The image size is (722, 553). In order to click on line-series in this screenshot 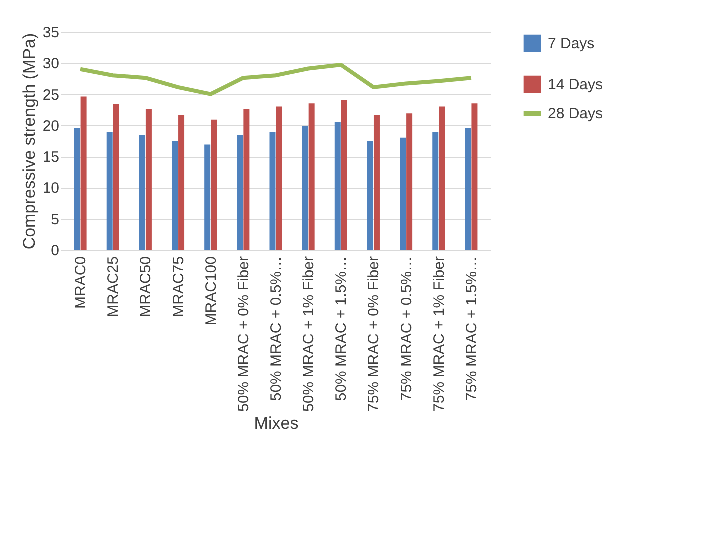, I will do `click(276, 79)`.